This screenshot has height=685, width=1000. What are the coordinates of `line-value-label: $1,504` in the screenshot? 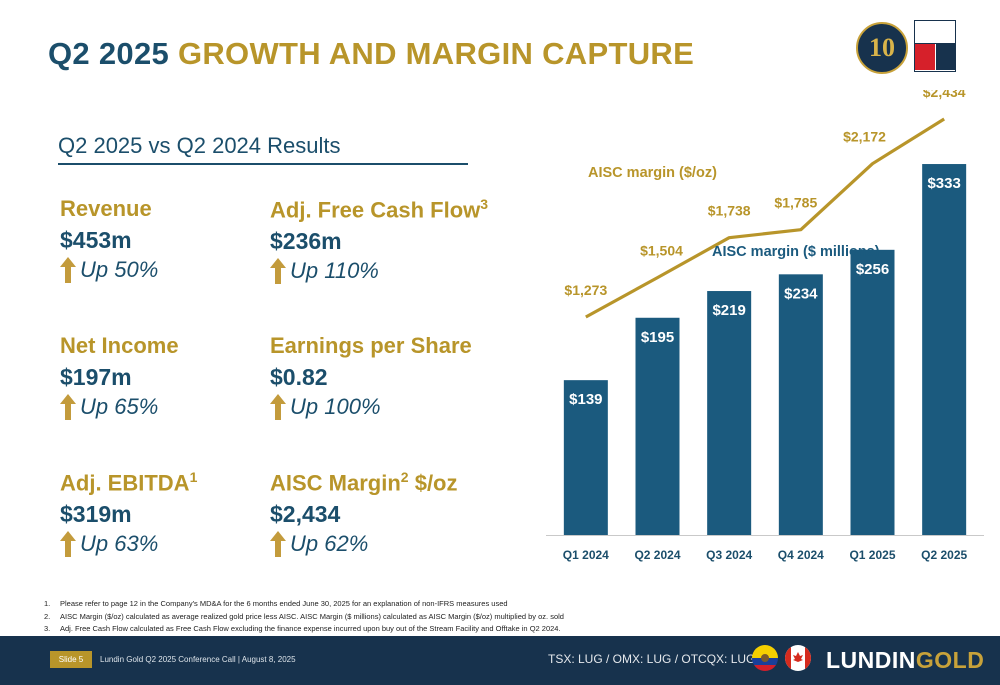 It's located at (661, 251).